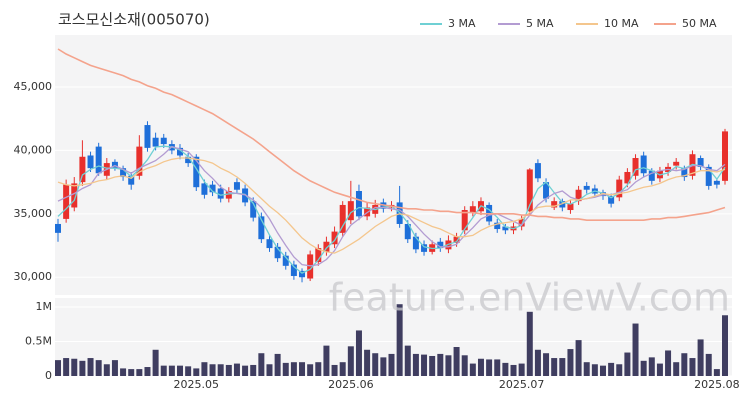 Image resolution: width=750 pixels, height=404 pixels. Describe the element at coordinates (48, 375) in the screenshot. I see `y-tick-label: 0` at that location.